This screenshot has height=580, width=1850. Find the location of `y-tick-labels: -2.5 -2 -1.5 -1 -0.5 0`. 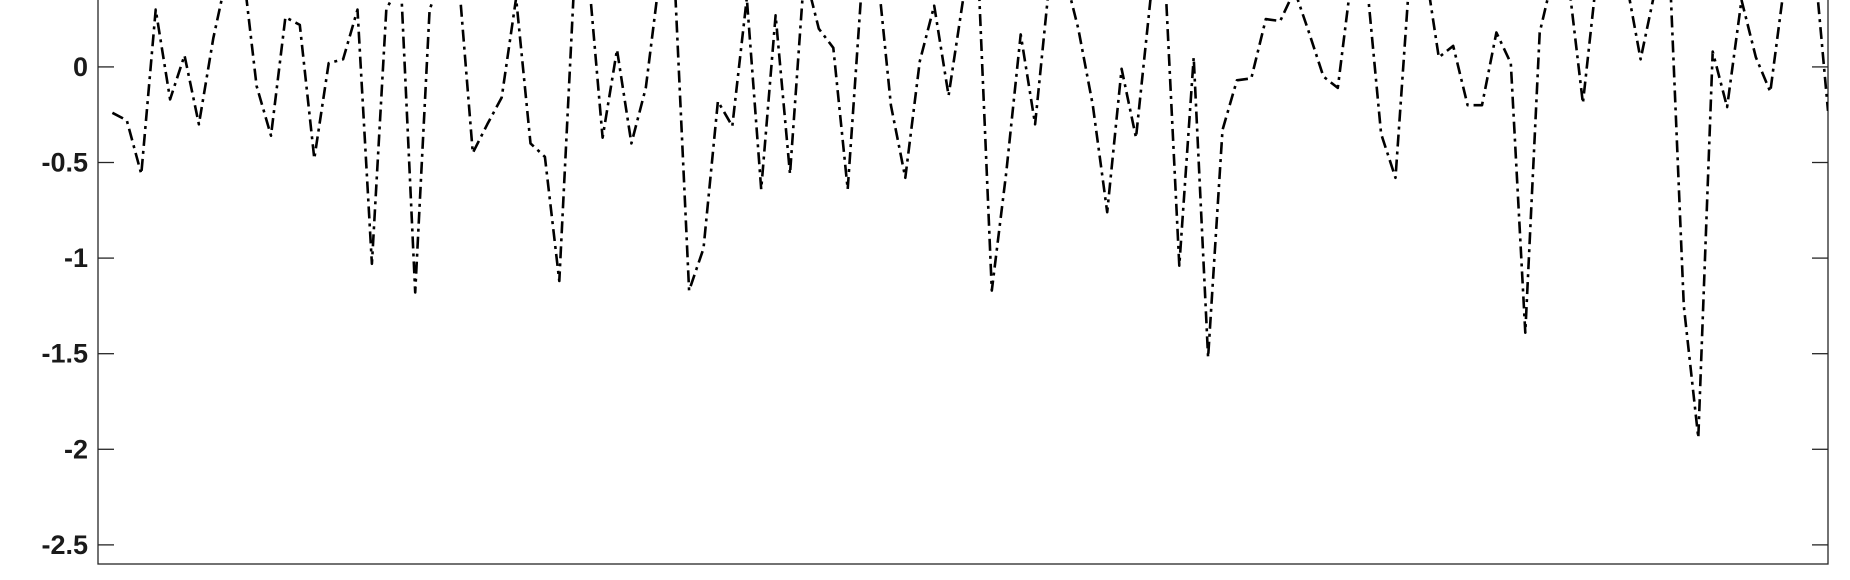

y-tick-labels: -2.5 -2 -1.5 -1 -0.5 0 is located at coordinates (64, 306).